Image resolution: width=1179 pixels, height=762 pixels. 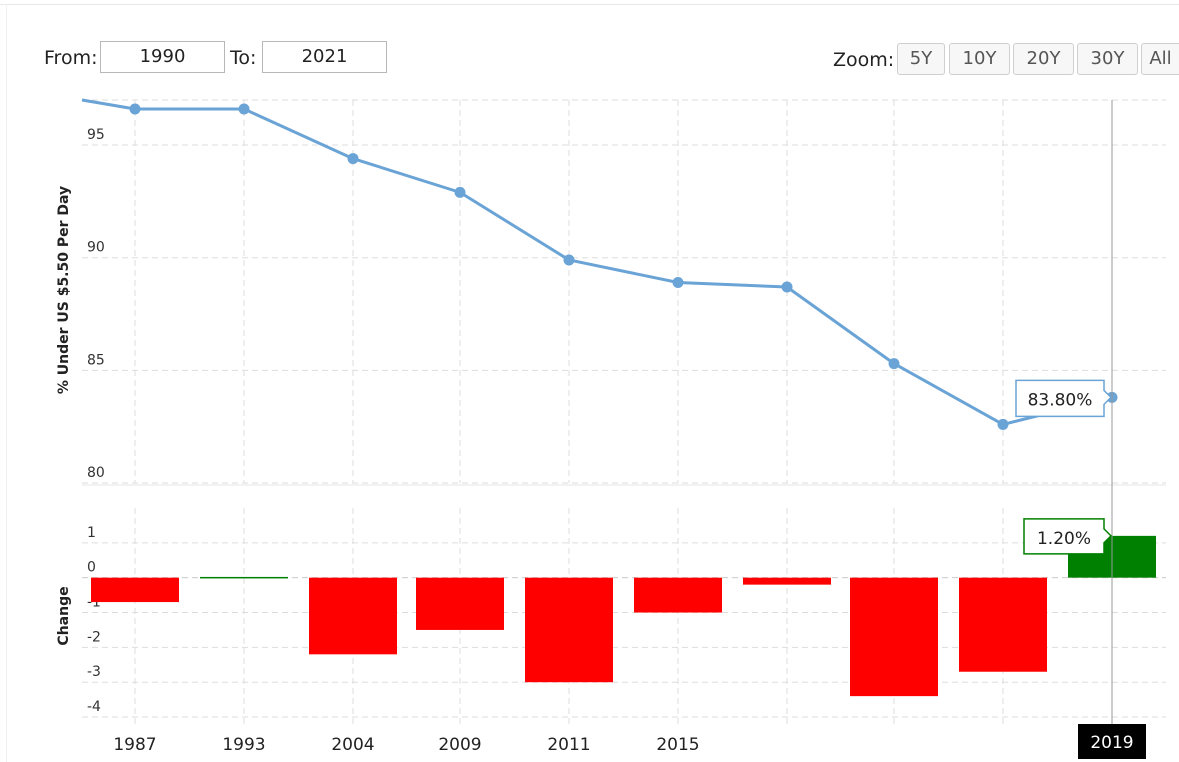 What do you see at coordinates (91, 568) in the screenshot?
I see `y-tick-label: 0` at bounding box center [91, 568].